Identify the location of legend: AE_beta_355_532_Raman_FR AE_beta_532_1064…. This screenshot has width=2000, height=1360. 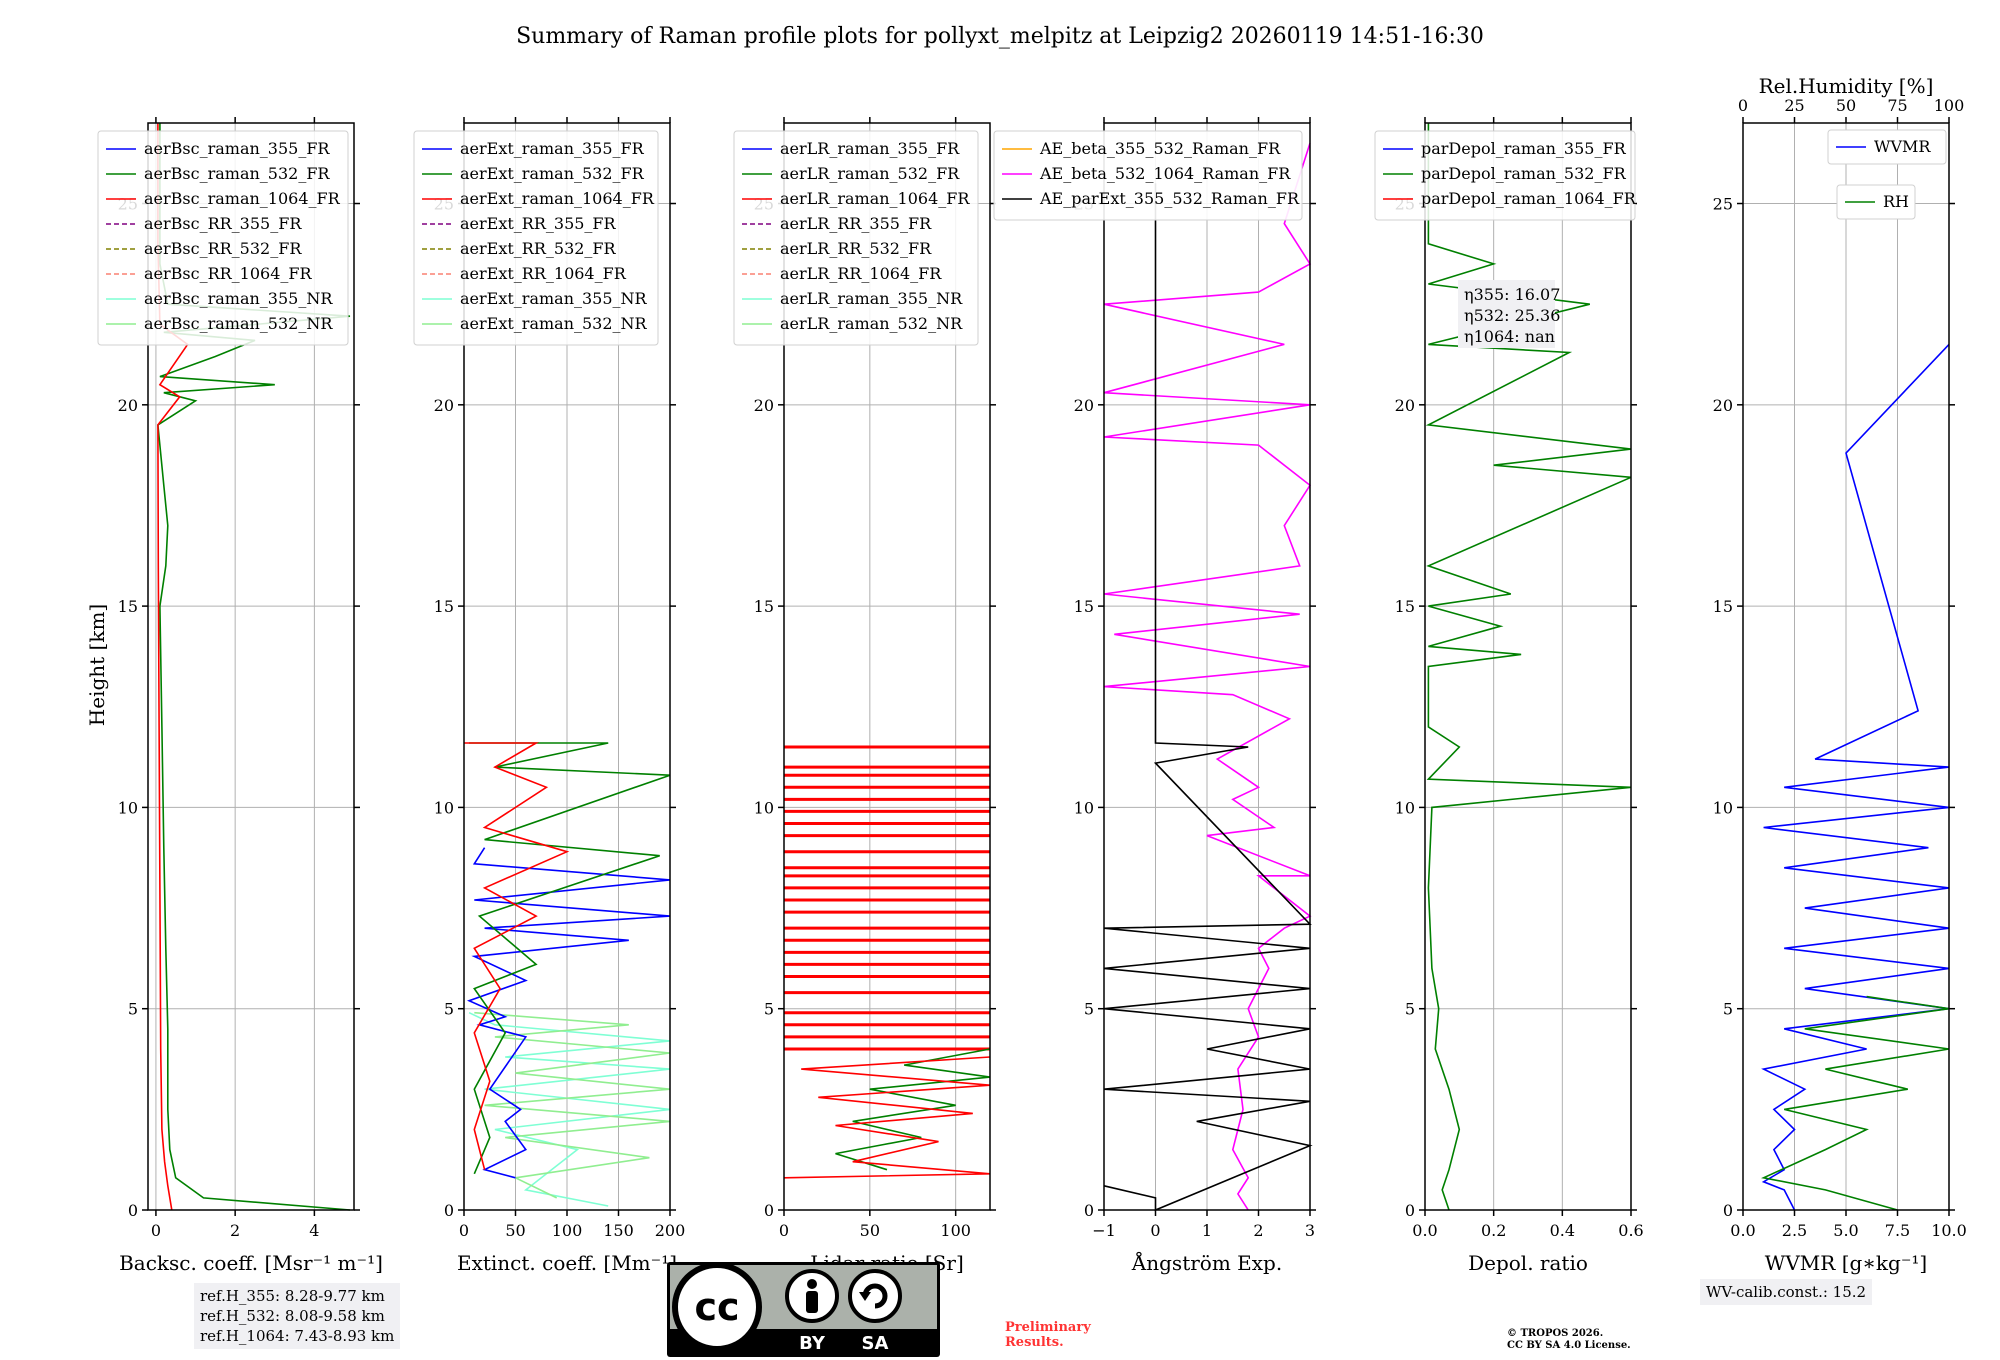
(1148, 175).